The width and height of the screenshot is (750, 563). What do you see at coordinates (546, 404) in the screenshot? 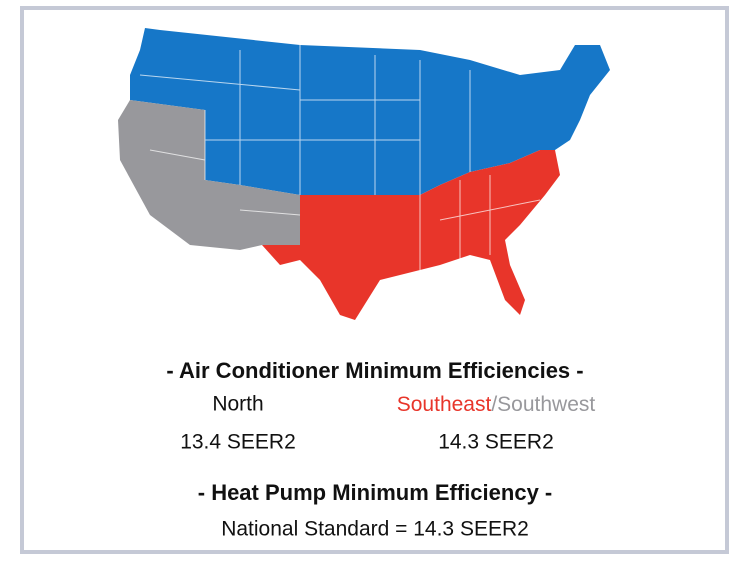
I see `southwest-label: Southwest` at bounding box center [546, 404].